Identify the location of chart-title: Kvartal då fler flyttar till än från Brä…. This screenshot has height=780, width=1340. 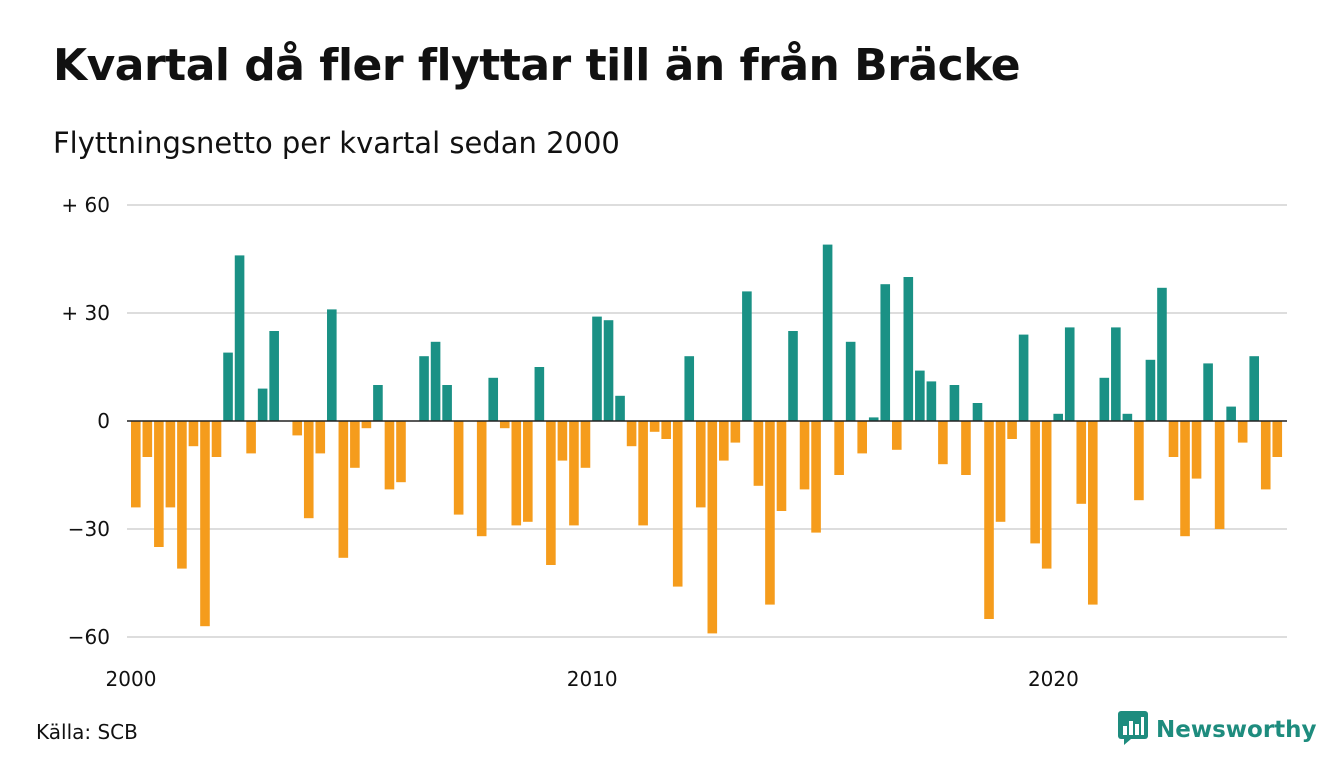
(537, 65).